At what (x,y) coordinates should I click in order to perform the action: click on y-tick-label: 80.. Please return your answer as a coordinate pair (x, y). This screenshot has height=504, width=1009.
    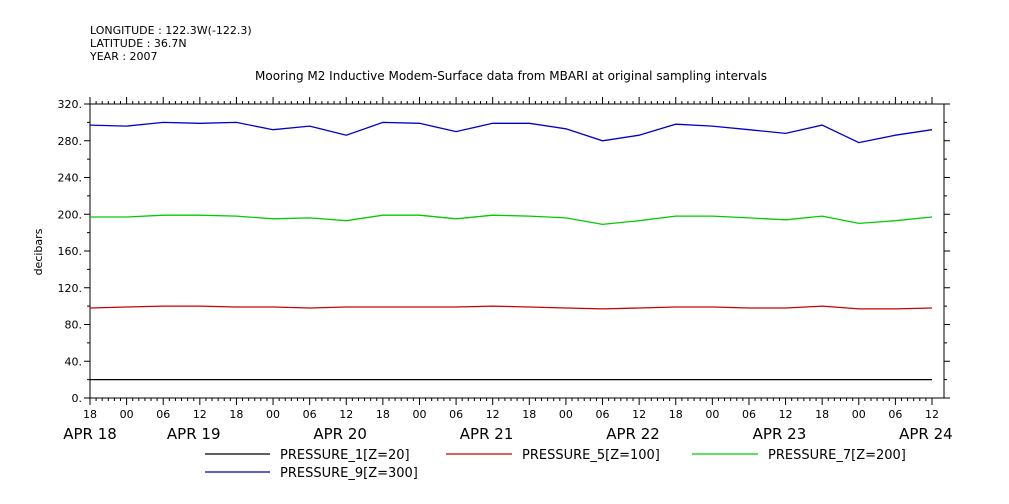
    Looking at the image, I should click on (74, 325).